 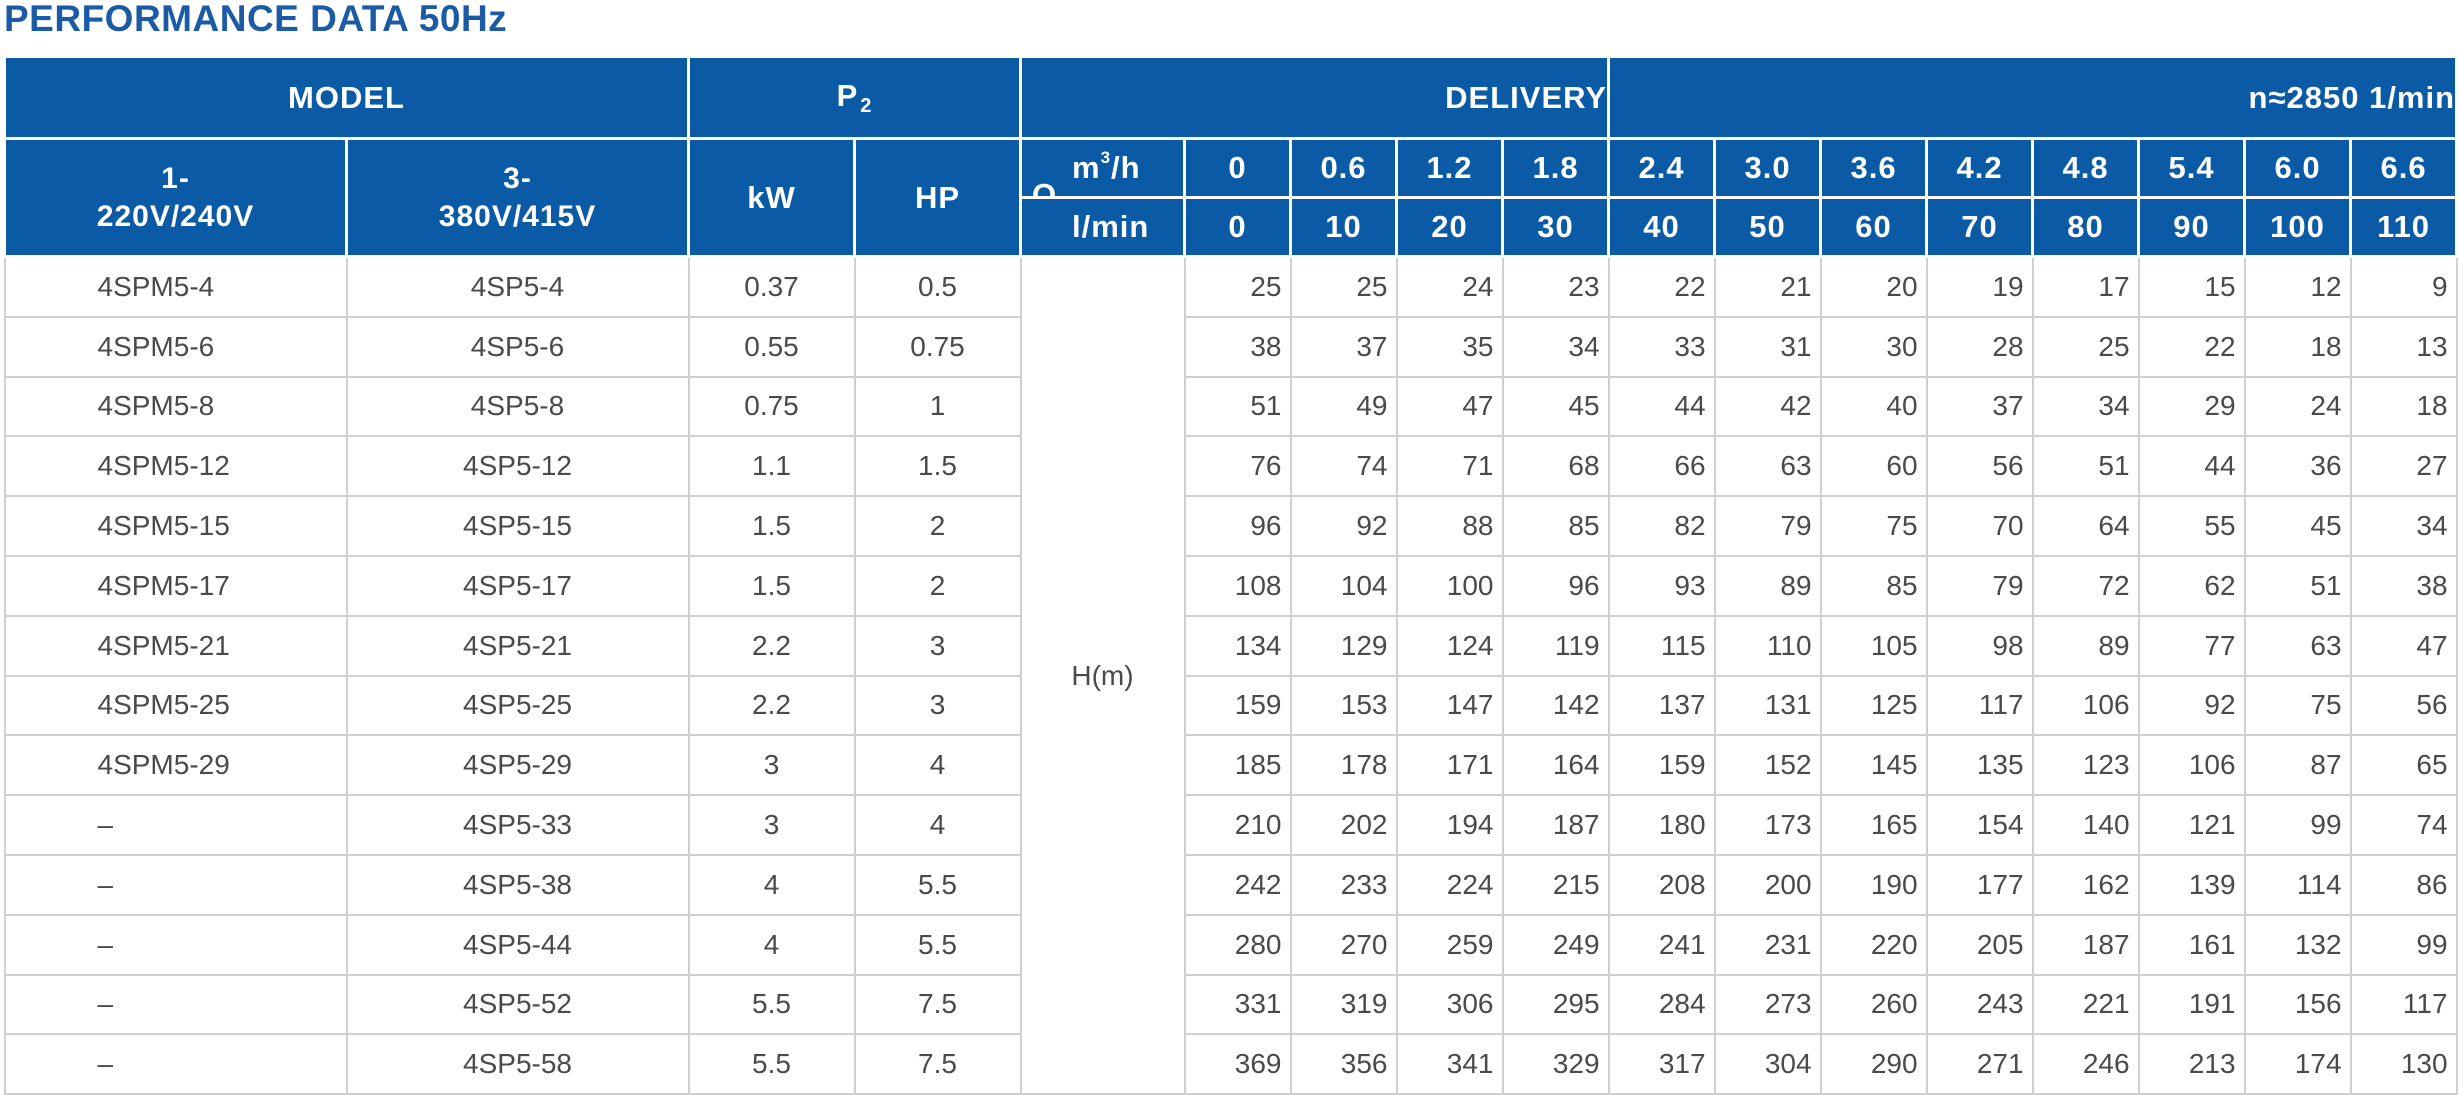 What do you see at coordinates (2297, 765) in the screenshot?
I see `head-value-cell: 87` at bounding box center [2297, 765].